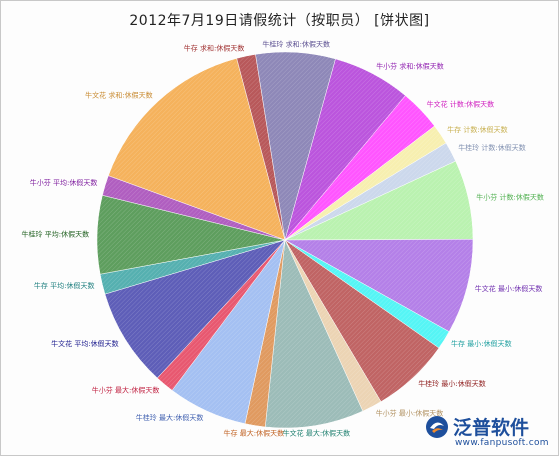  What do you see at coordinates (502, 443) in the screenshot?
I see `brand-url: www.fanpusoft.com` at bounding box center [502, 443].